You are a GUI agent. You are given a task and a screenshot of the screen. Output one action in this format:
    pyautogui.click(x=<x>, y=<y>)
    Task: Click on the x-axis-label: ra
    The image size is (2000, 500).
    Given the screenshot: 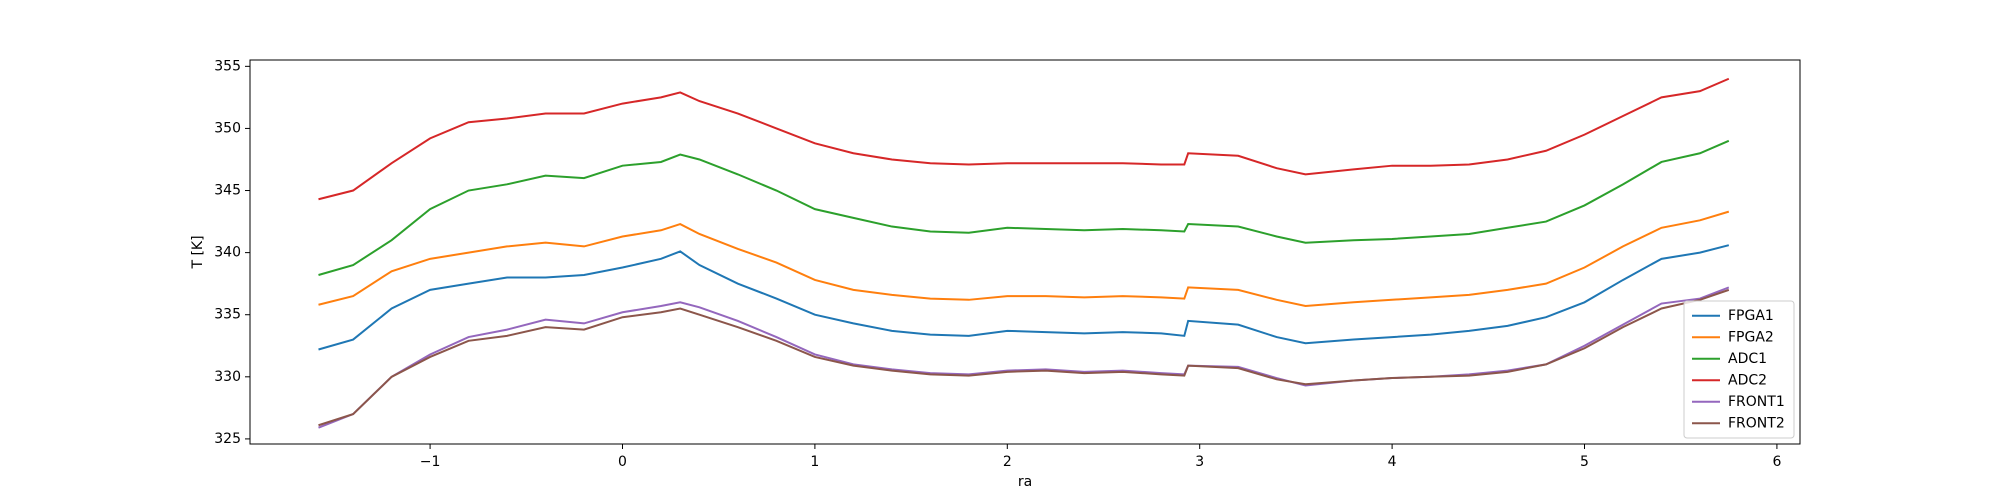 What is the action you would take?
    pyautogui.click(x=1025, y=482)
    